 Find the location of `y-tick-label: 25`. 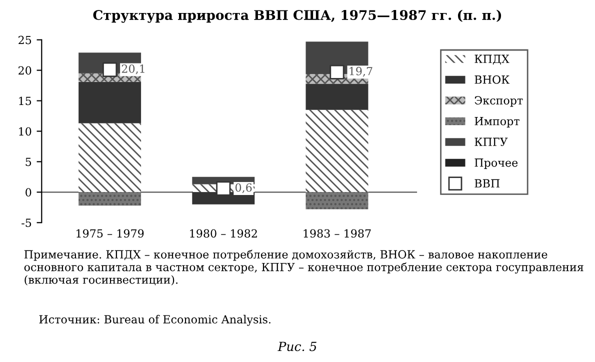

y-tick-label: 25 is located at coordinates (25, 40).